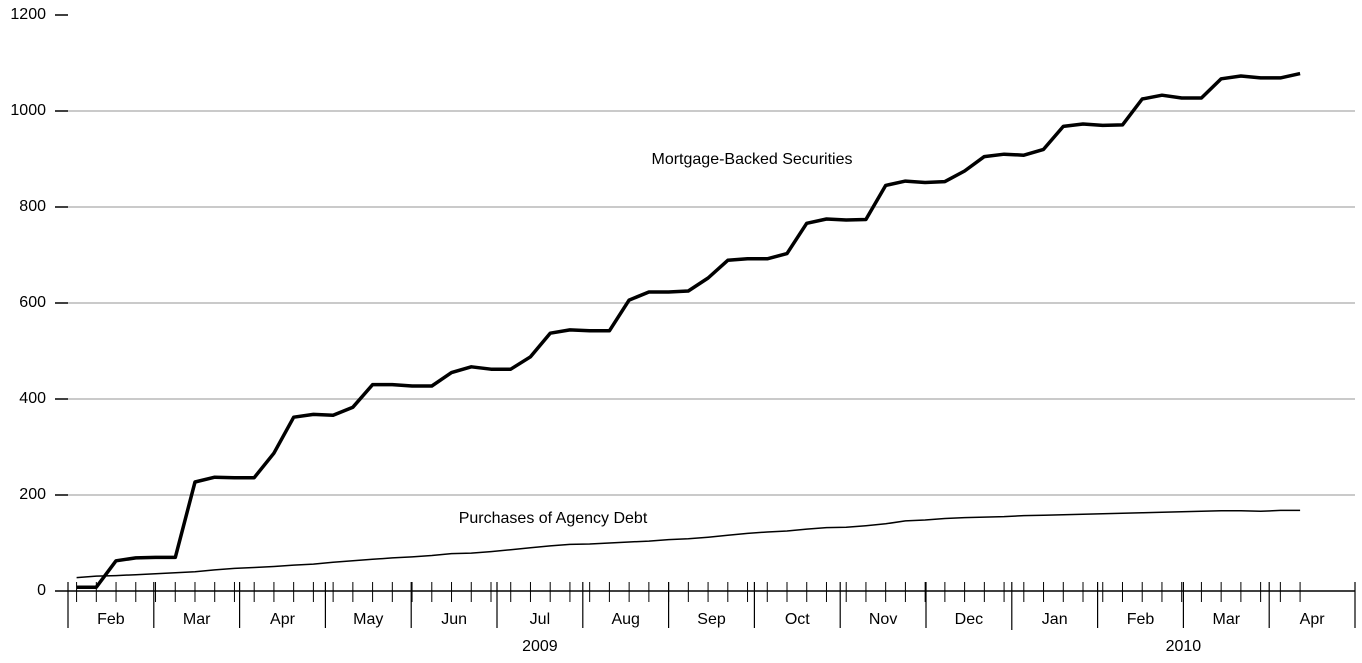 The image size is (1362, 663). Describe the element at coordinates (540, 646) in the screenshot. I see `year-label: 2009` at that location.